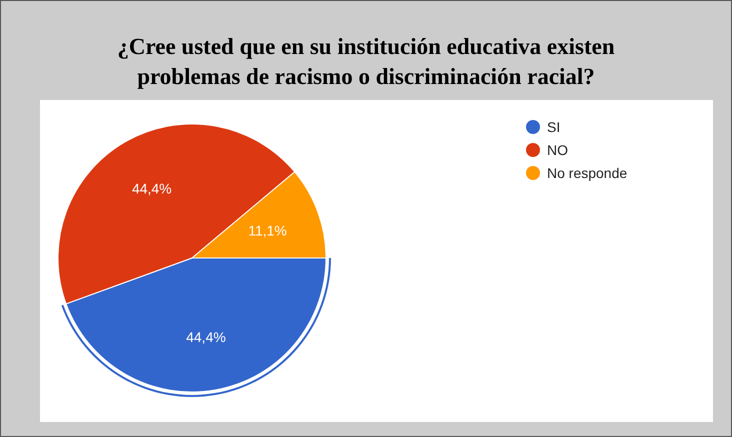 This screenshot has height=437, width=732. Describe the element at coordinates (587, 172) in the screenshot. I see `legend-label: No responde` at that location.